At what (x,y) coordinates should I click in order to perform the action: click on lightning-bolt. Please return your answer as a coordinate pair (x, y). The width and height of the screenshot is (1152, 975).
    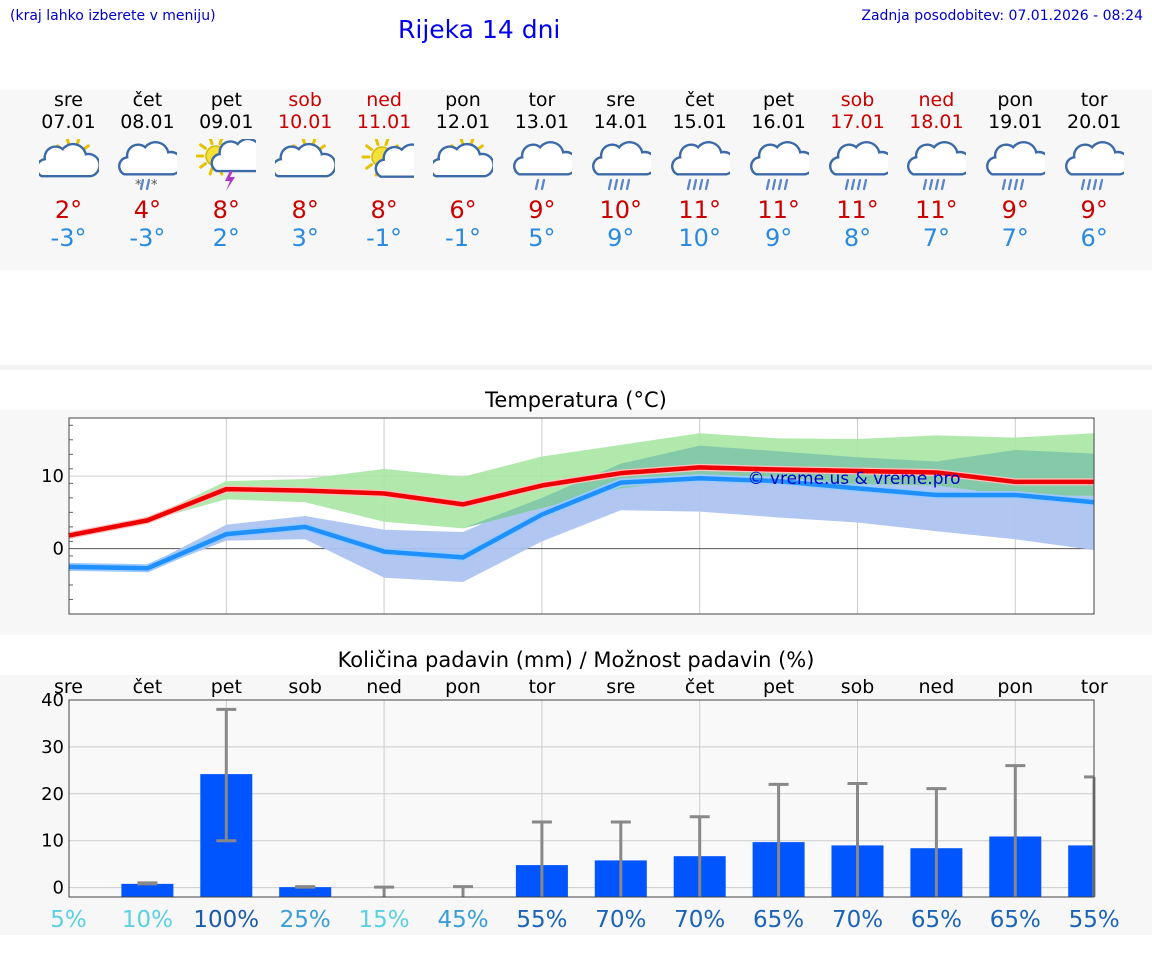
    Looking at the image, I should click on (230, 181).